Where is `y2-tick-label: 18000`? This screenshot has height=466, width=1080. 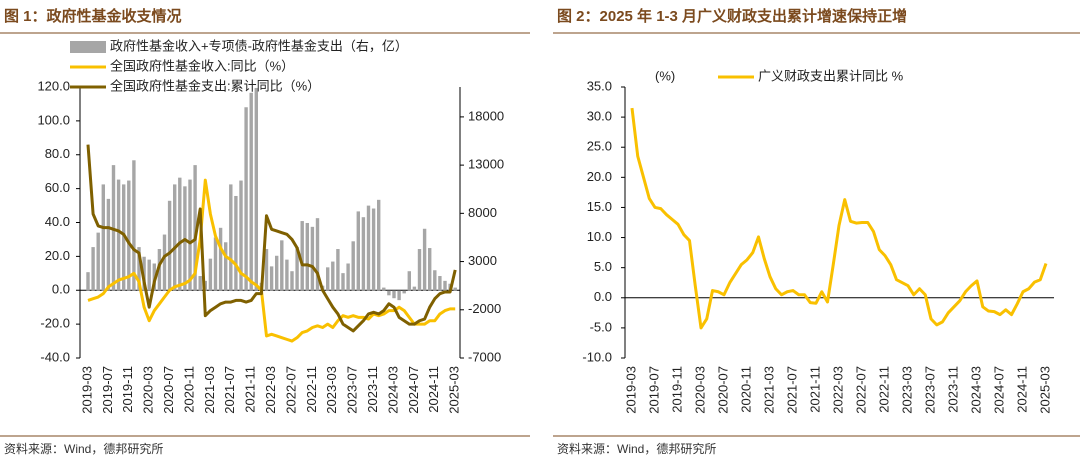
y2-tick-label: 18000 is located at coordinates (486, 115).